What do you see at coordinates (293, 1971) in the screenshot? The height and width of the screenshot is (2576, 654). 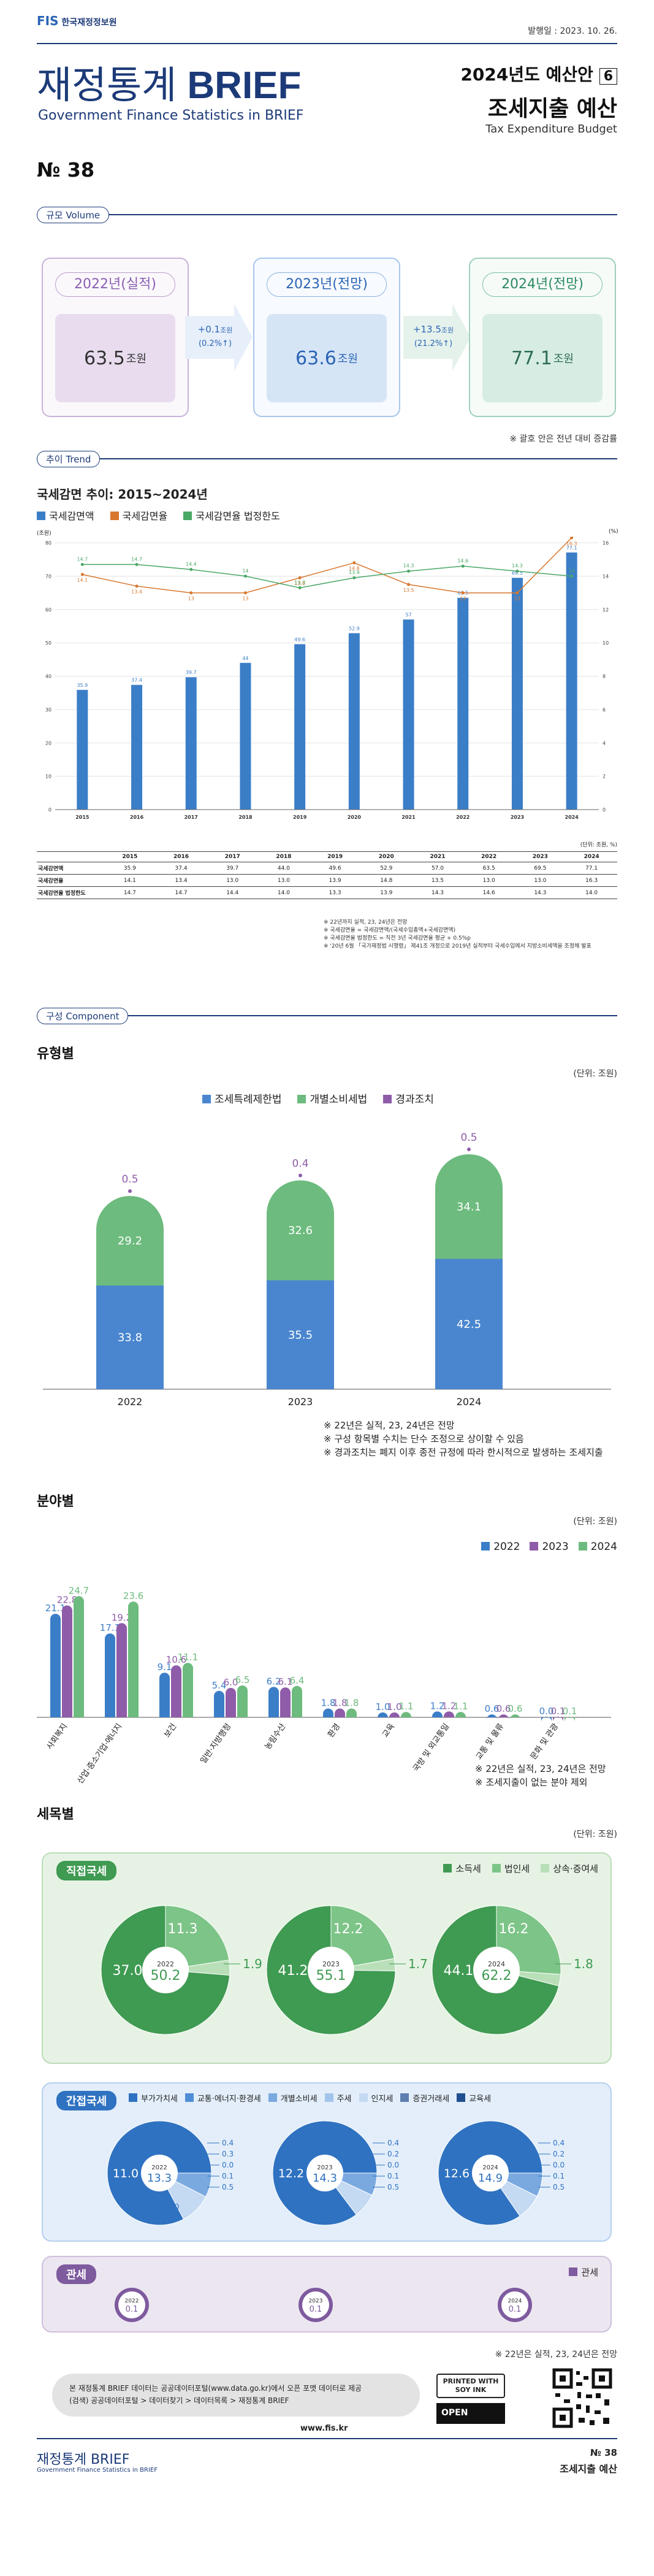 I see `pie-data-label: 41.2` at bounding box center [293, 1971].